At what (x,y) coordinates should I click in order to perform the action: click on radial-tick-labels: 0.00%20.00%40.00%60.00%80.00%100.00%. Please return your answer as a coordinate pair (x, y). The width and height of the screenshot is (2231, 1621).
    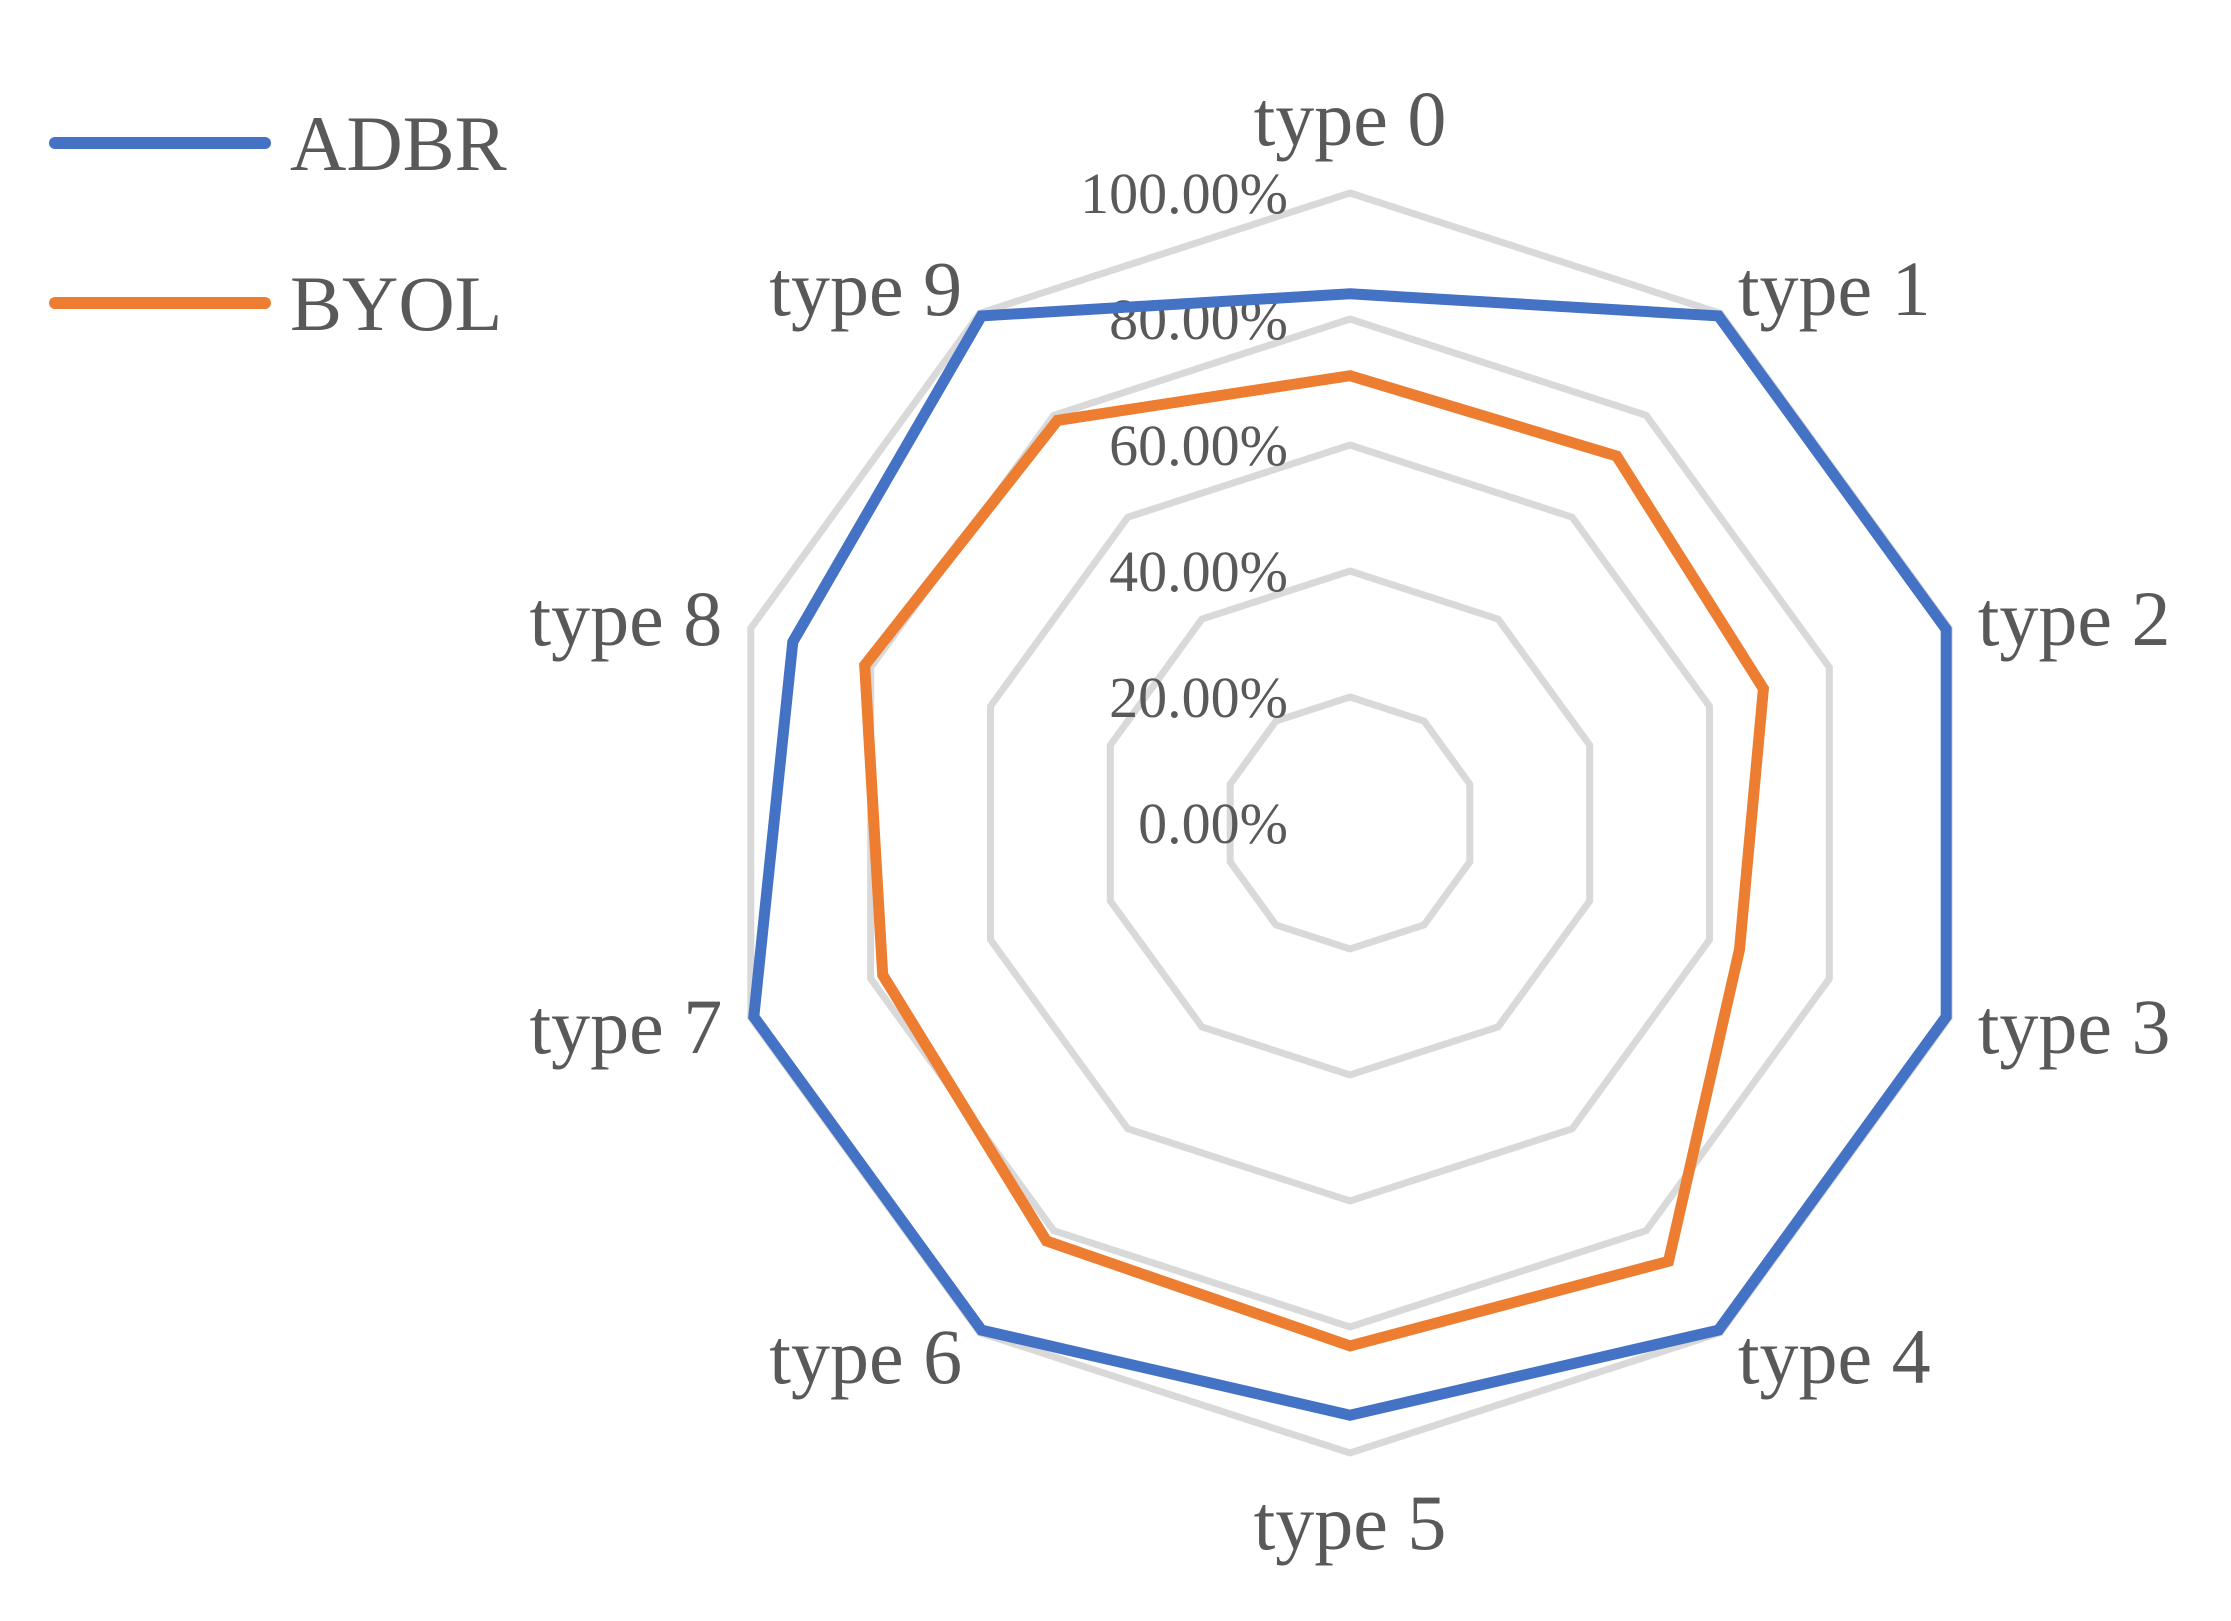
    Looking at the image, I should click on (1184, 508).